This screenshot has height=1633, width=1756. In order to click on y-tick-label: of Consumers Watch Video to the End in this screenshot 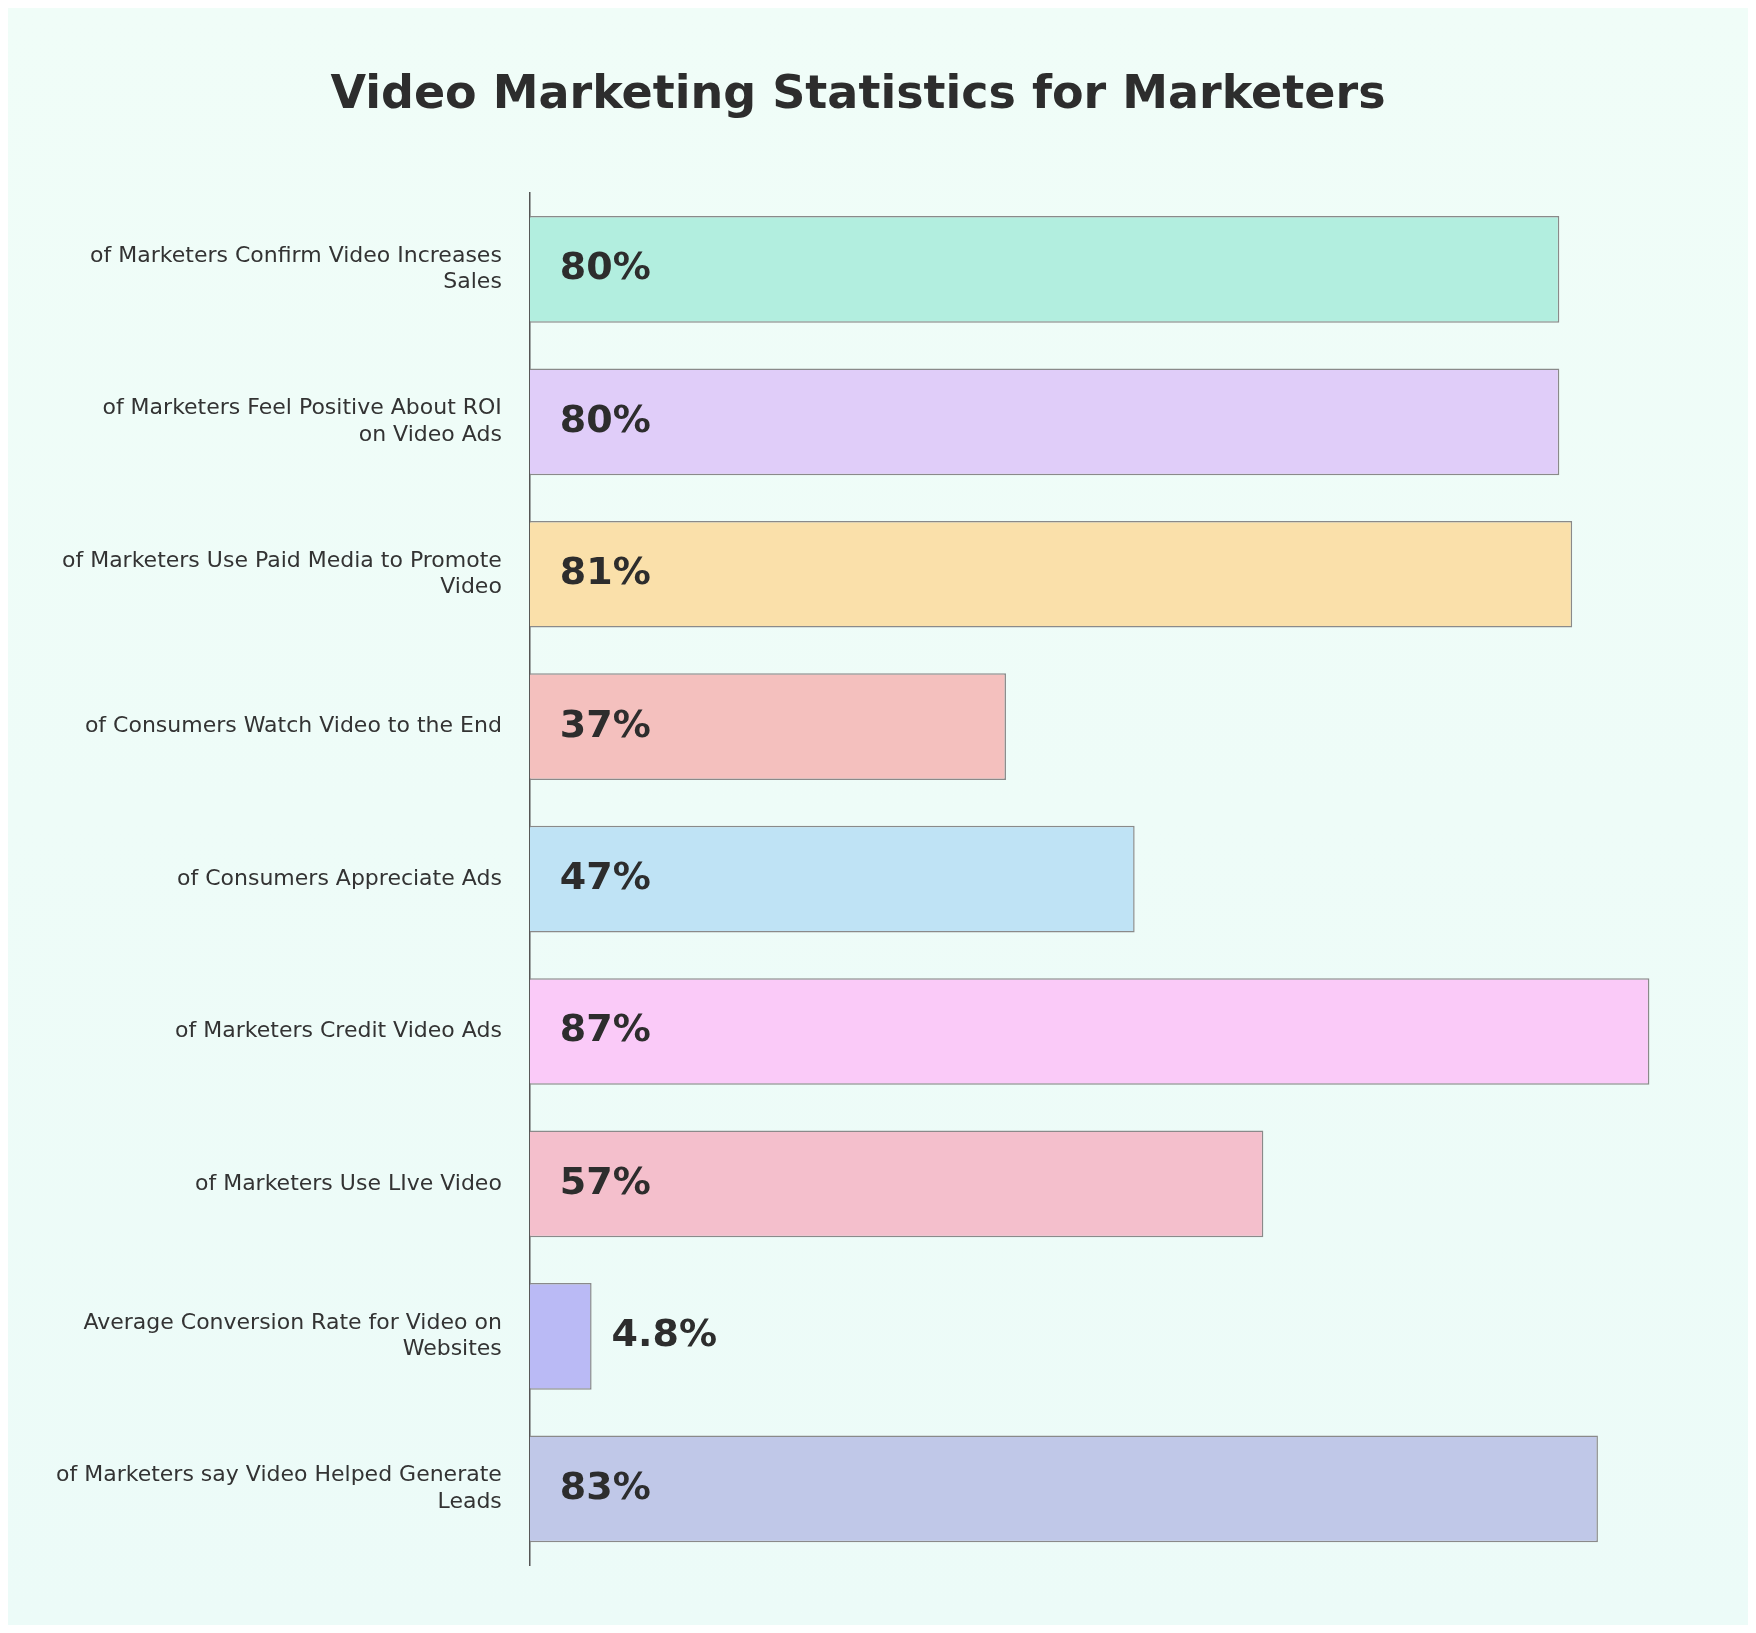, I will do `click(293, 725)`.